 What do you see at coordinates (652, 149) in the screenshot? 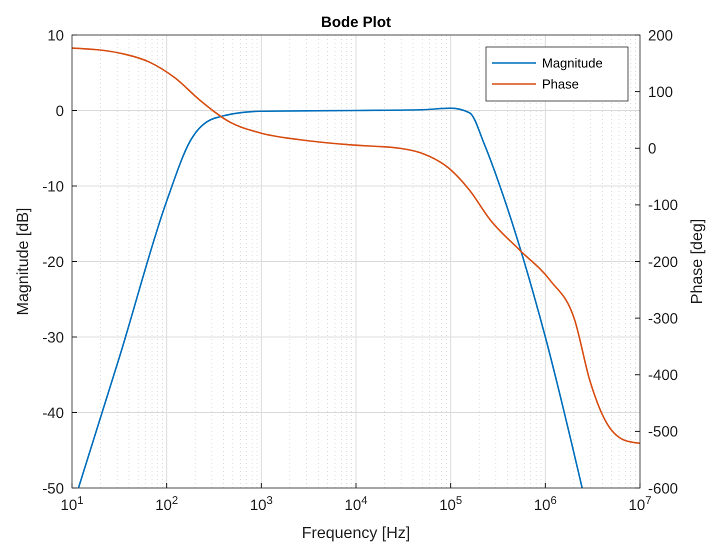
I see `y2-tick-label: 0` at bounding box center [652, 149].